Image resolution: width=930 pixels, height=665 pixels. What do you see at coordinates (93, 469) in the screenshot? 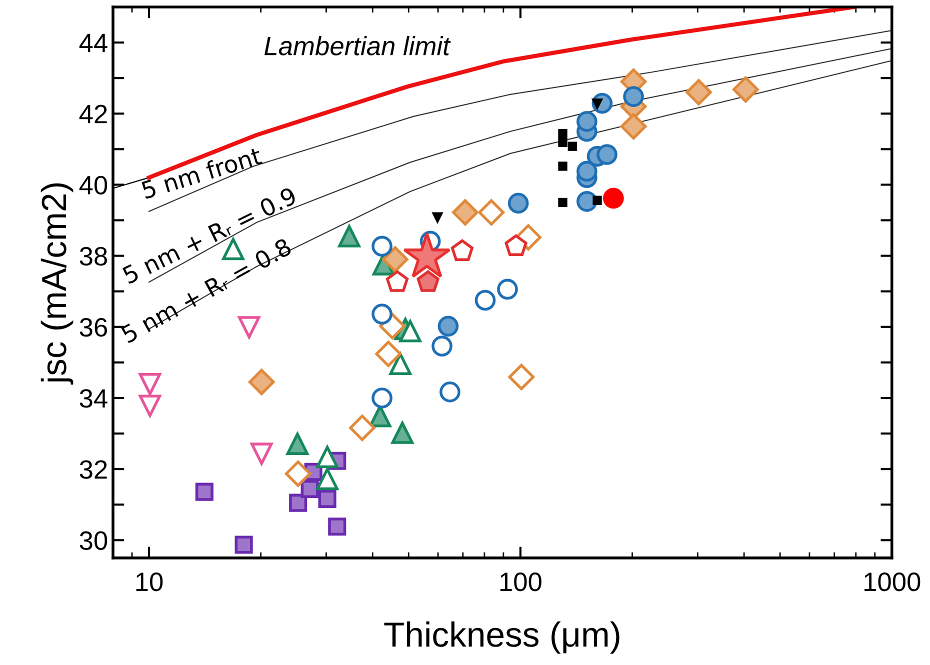
I see `y-tick-label: 32` at bounding box center [93, 469].